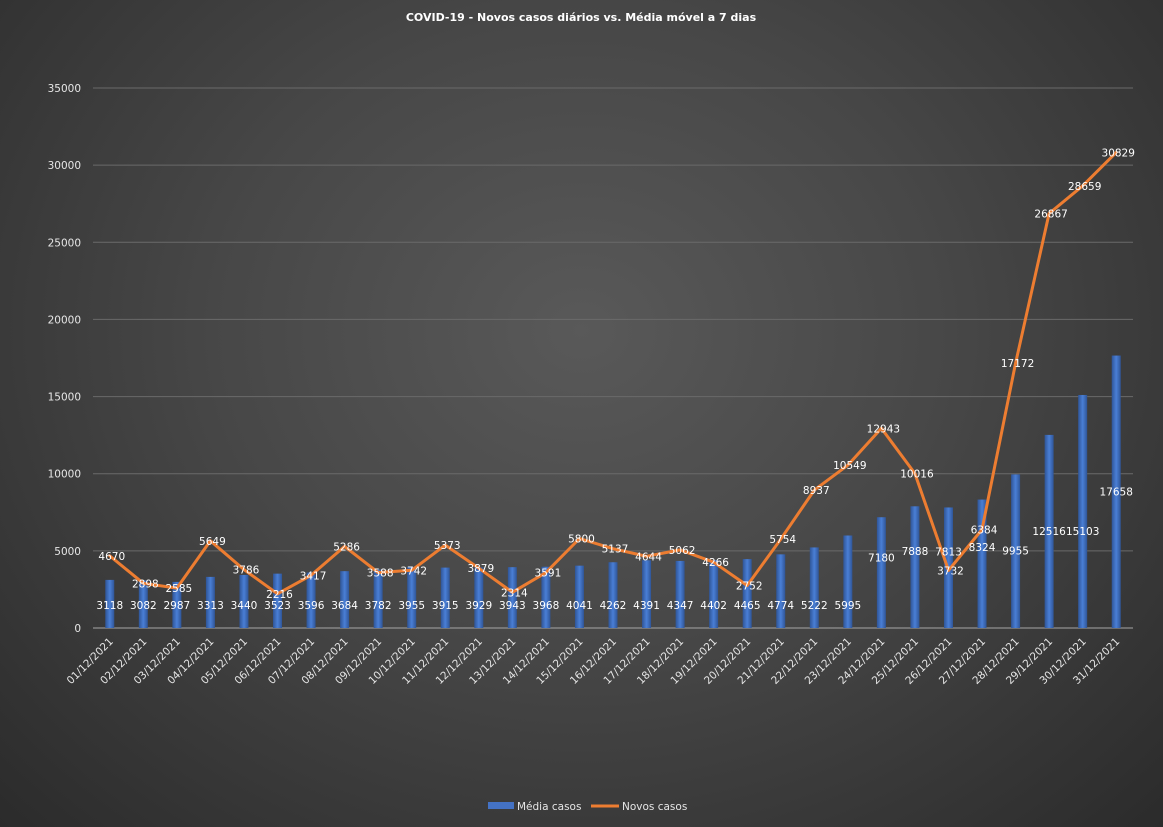  What do you see at coordinates (64, 89) in the screenshot?
I see `y-tick-label: 35000` at bounding box center [64, 89].